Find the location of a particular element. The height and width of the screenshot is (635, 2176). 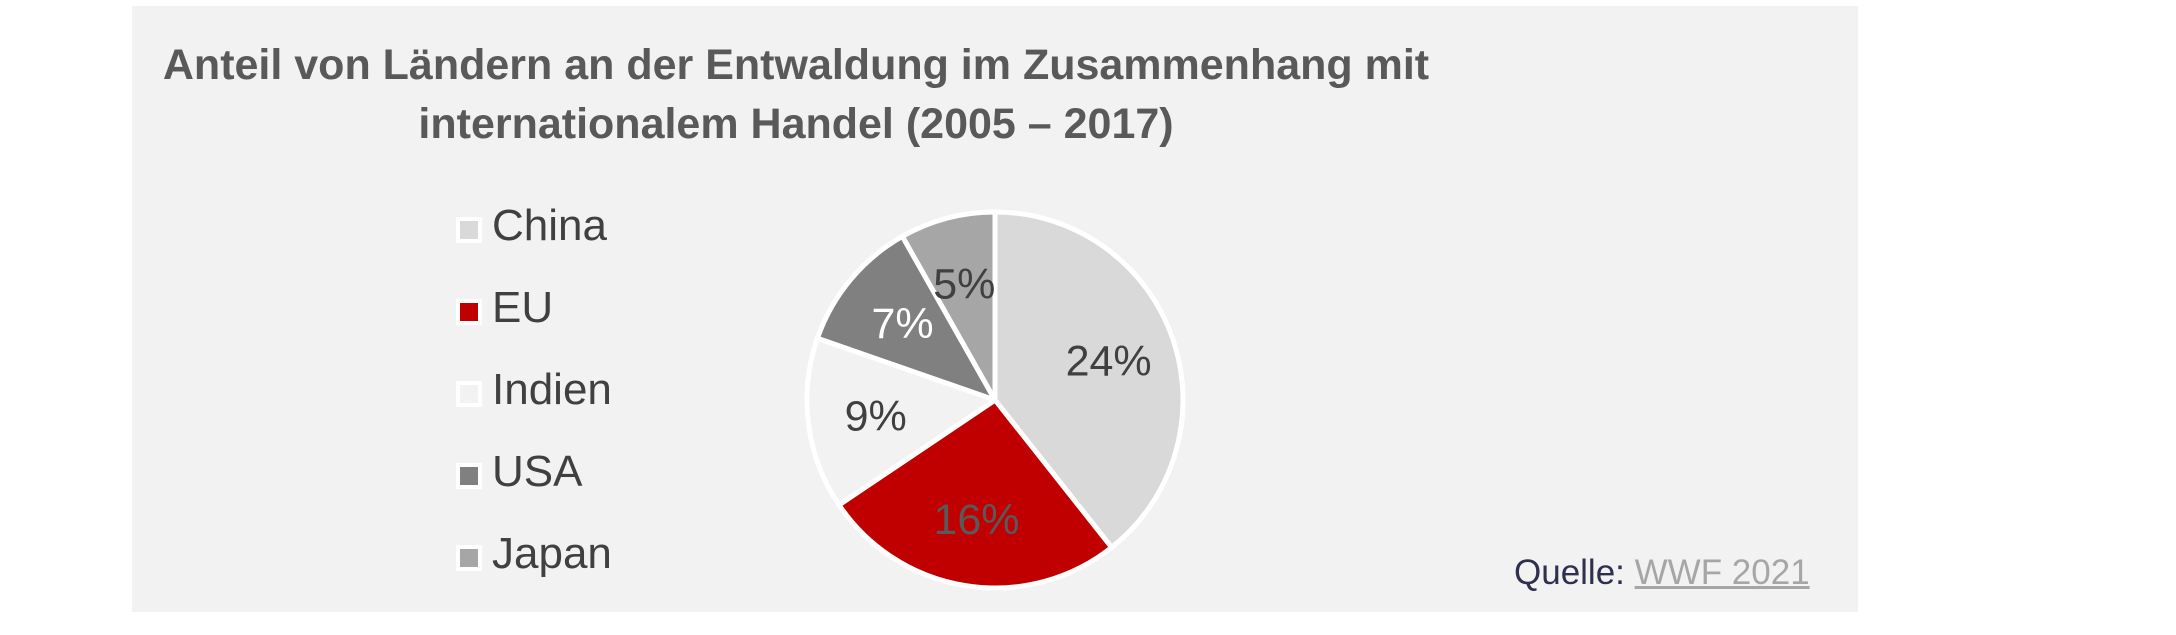

source-link: WWF 2021 is located at coordinates (1722, 572).